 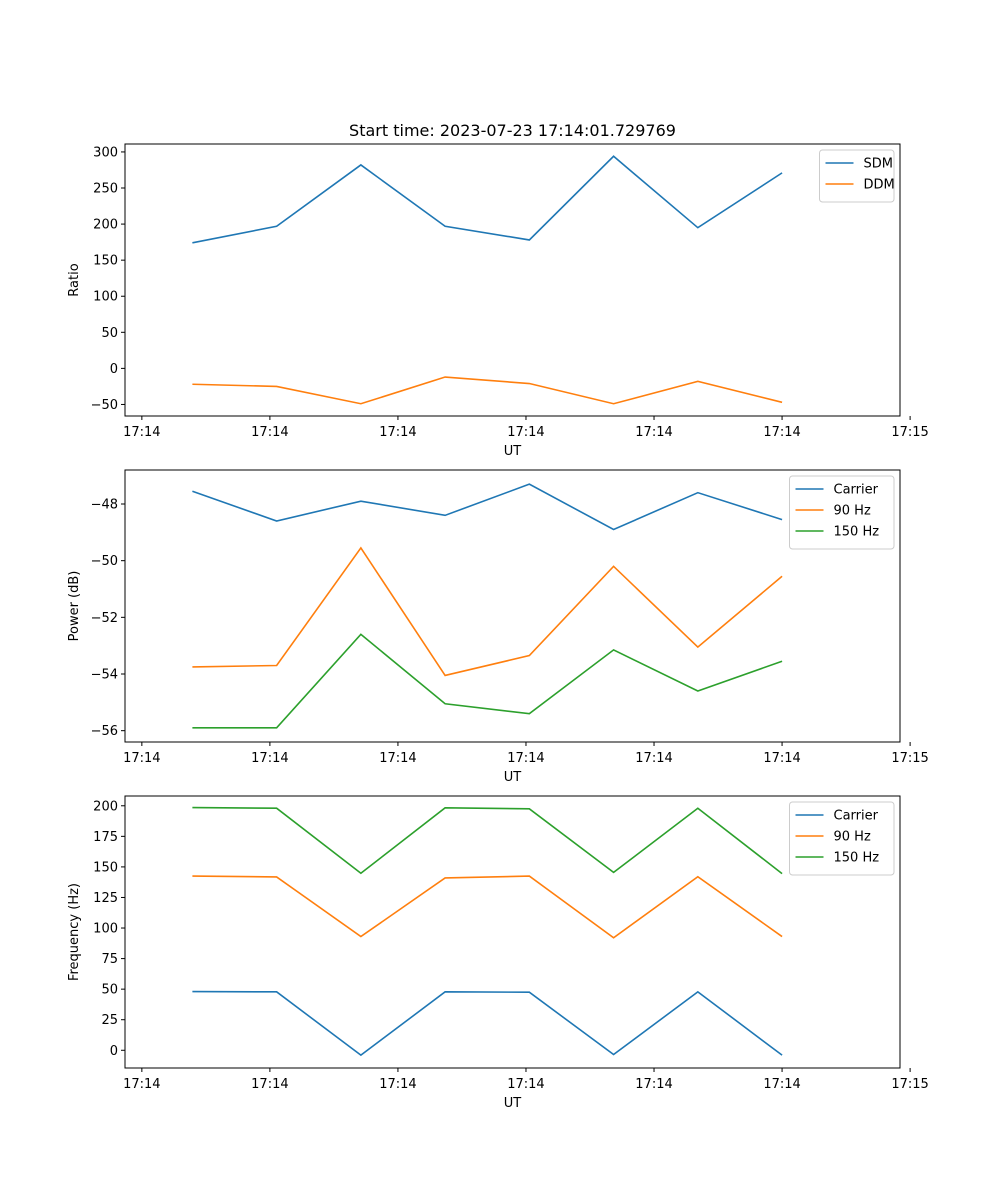 What do you see at coordinates (105, 225) in the screenshot?
I see `ratio-y-tick-label: 200` at bounding box center [105, 225].